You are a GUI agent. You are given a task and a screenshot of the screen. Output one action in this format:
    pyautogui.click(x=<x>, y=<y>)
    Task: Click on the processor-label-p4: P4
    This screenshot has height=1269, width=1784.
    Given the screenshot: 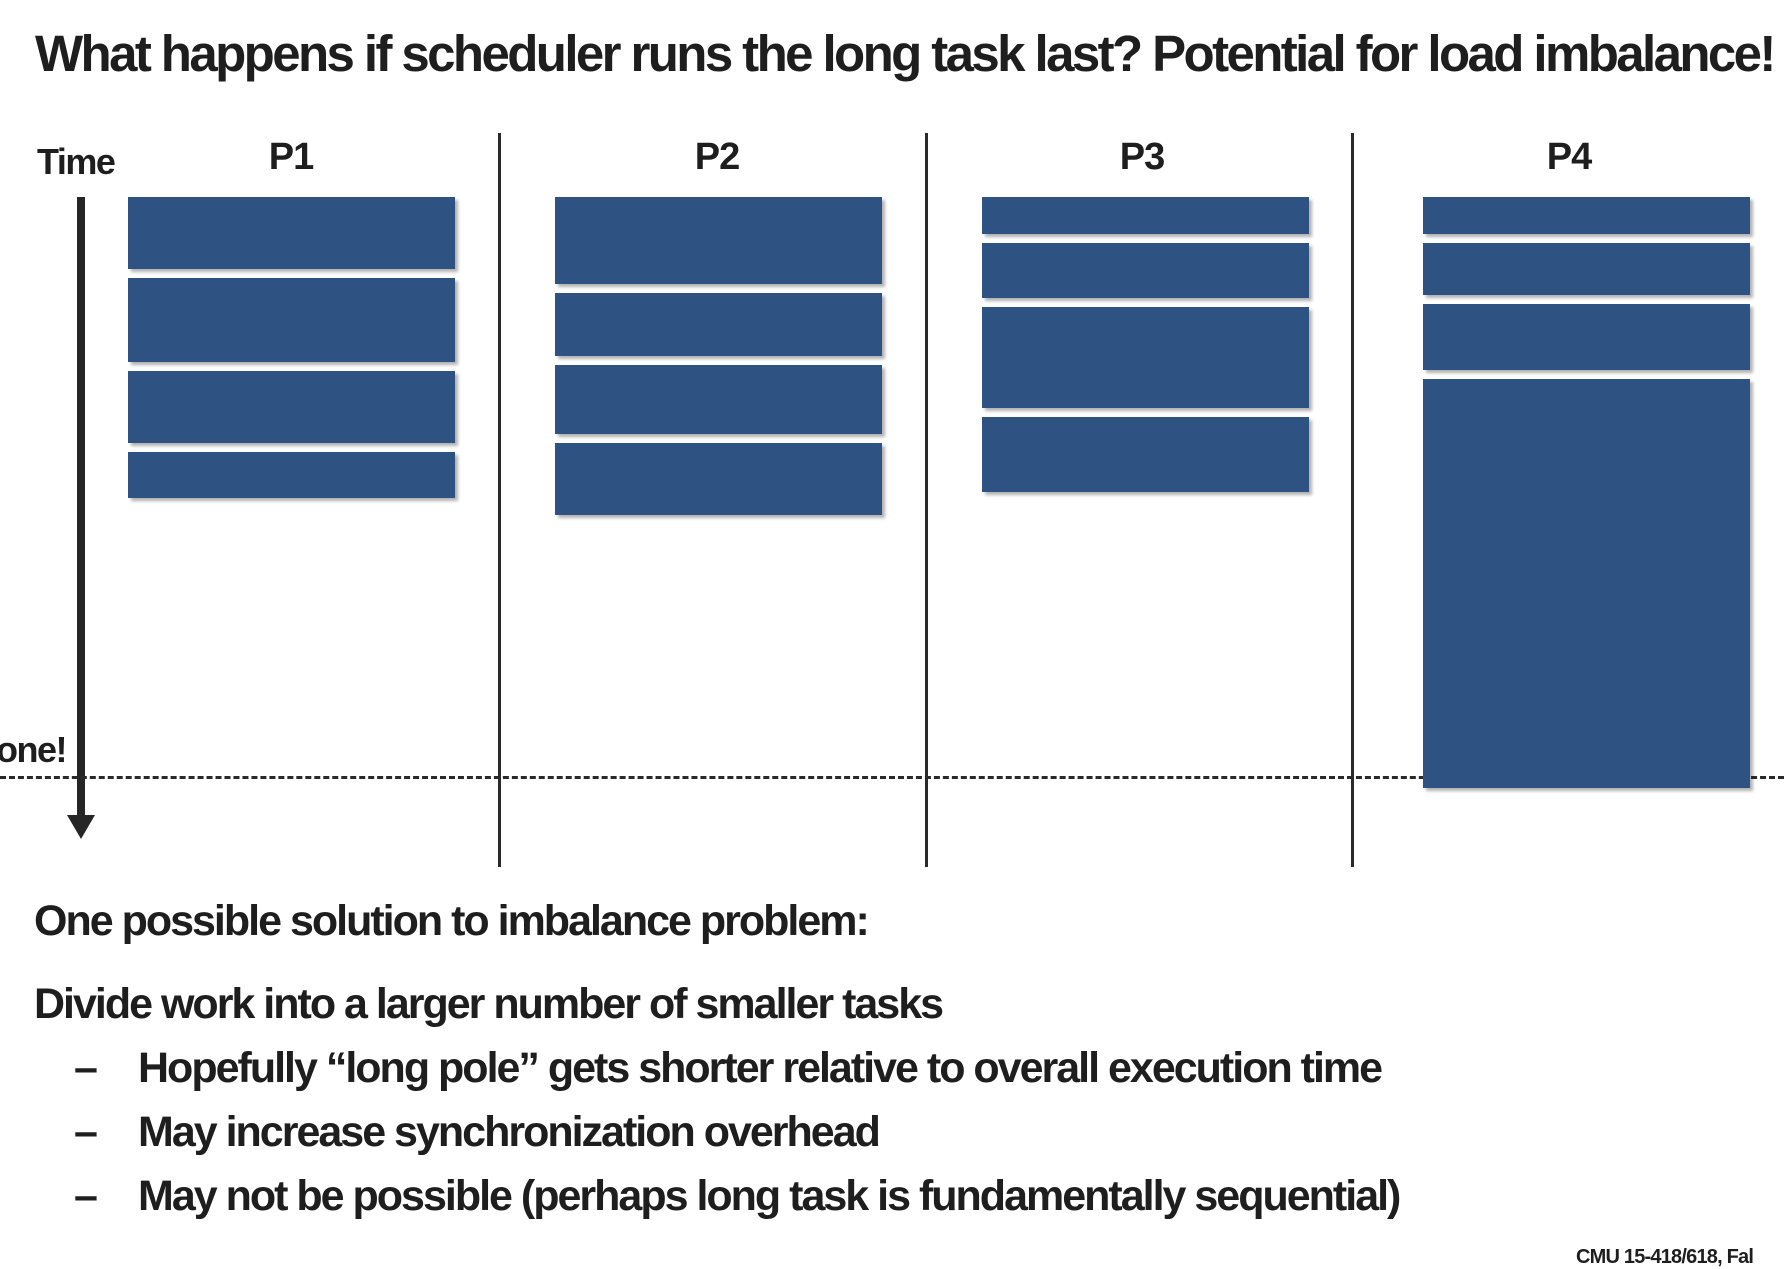 What is the action you would take?
    pyautogui.click(x=1569, y=157)
    